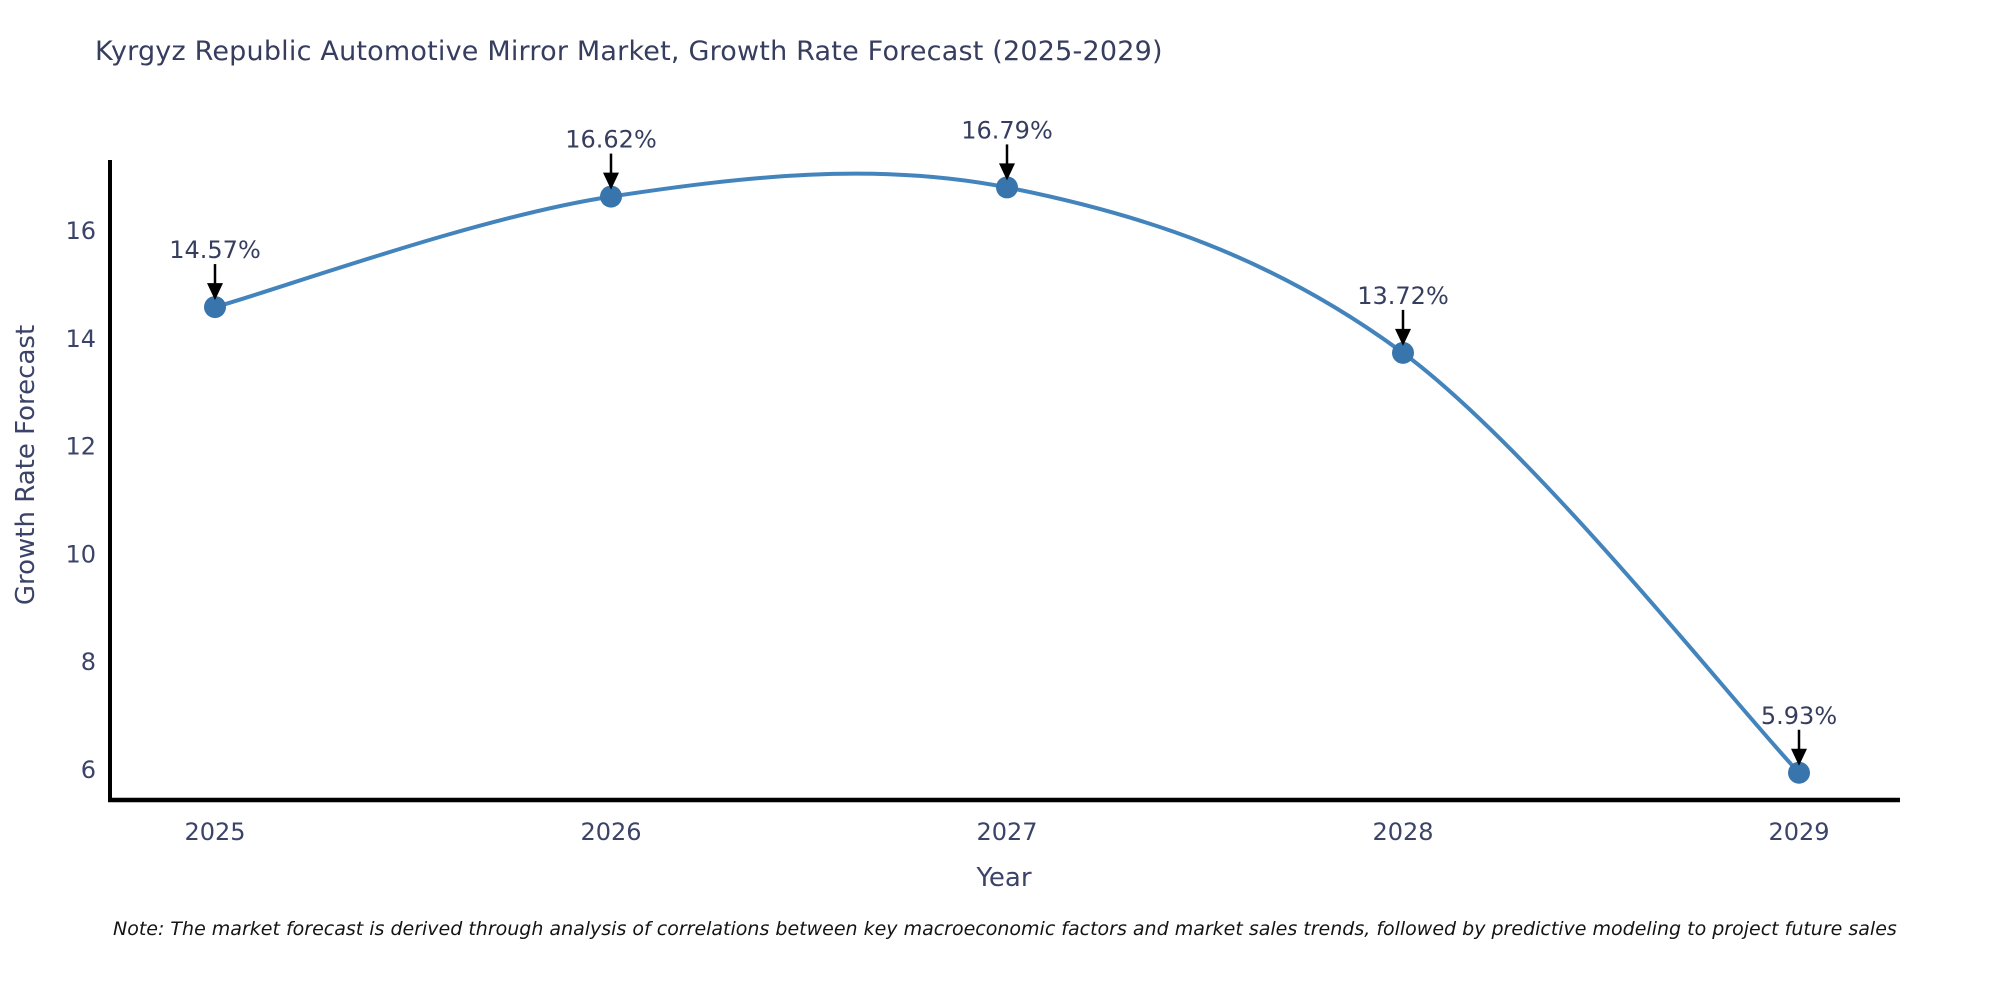 The width and height of the screenshot is (2000, 1000). I want to click on point-value-label: 16.79%, so click(1007, 130).